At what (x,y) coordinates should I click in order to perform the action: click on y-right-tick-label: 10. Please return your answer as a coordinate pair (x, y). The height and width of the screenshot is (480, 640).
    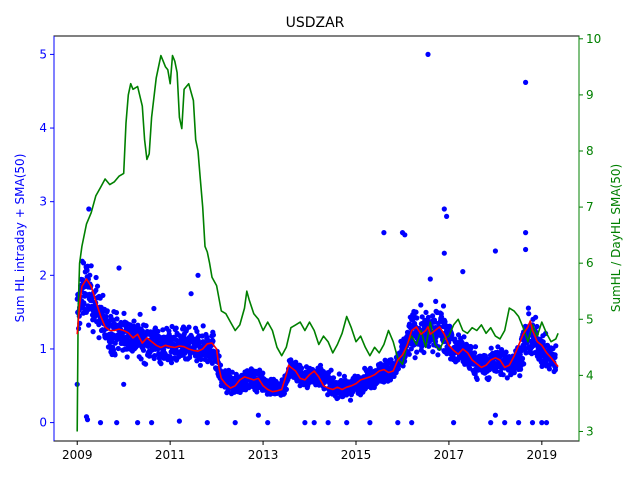
    Looking at the image, I should click on (593, 39).